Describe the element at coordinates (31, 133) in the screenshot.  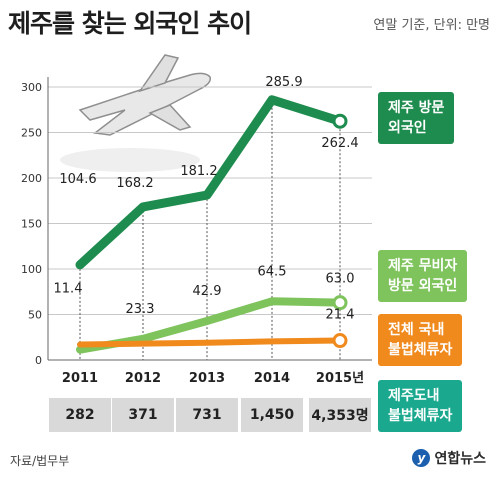
I see `y-tick-250: 250` at that location.